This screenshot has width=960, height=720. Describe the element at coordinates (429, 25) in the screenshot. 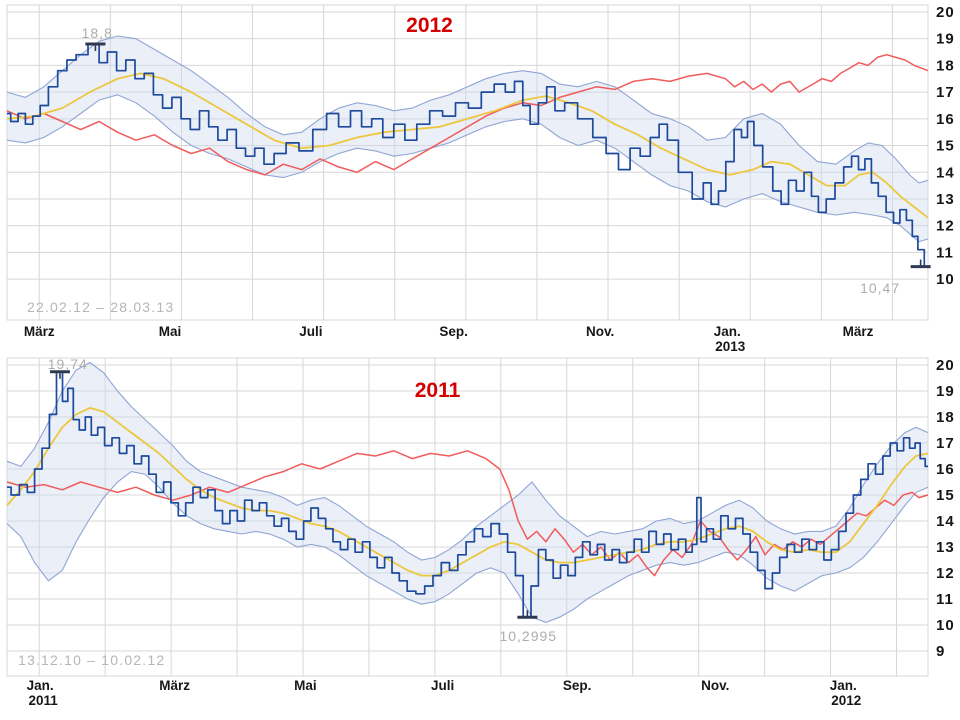

I see `year-label-top: 2012` at that location.